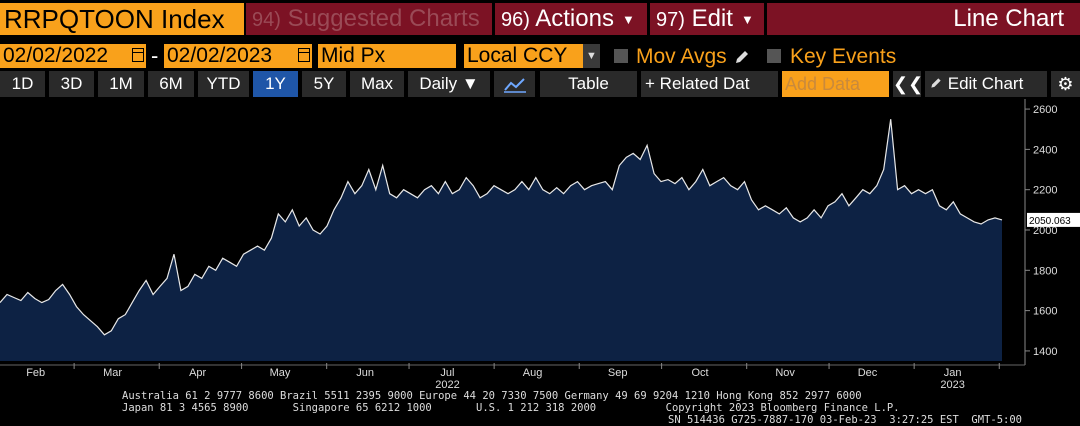  Describe the element at coordinates (438, 83) in the screenshot. I see `frequency-value: Daily` at that location.